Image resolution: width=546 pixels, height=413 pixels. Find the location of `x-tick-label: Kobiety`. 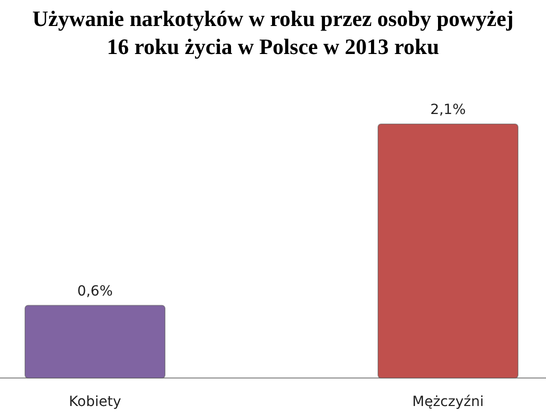

x-tick-label: Kobiety is located at coordinates (95, 402).